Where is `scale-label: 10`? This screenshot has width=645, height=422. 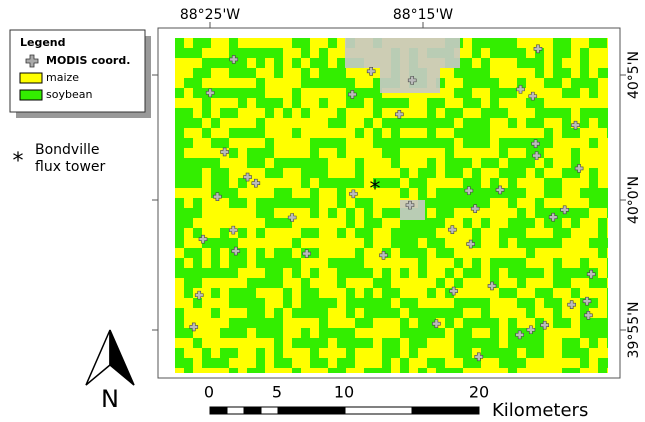
scale-label: 10 is located at coordinates (344, 392).